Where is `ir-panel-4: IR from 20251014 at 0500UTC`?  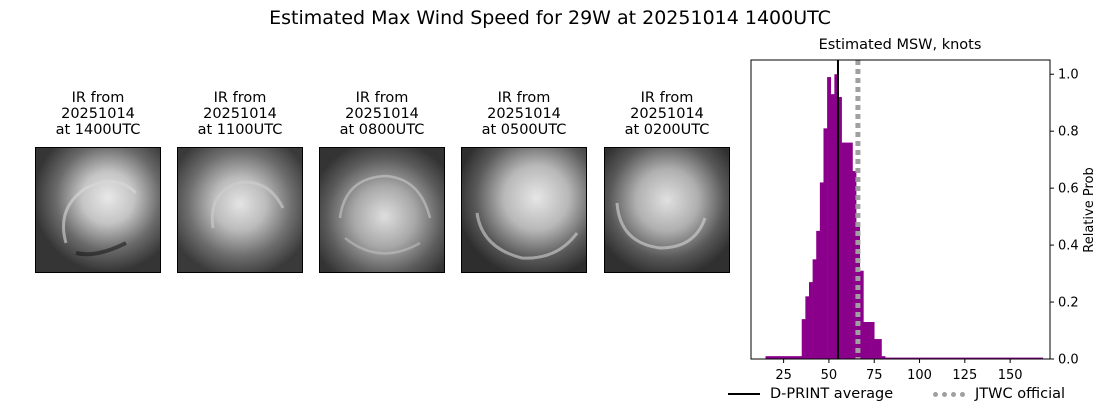 ir-panel-4: IR from 20251014 at 0500UTC is located at coordinates (524, 181).